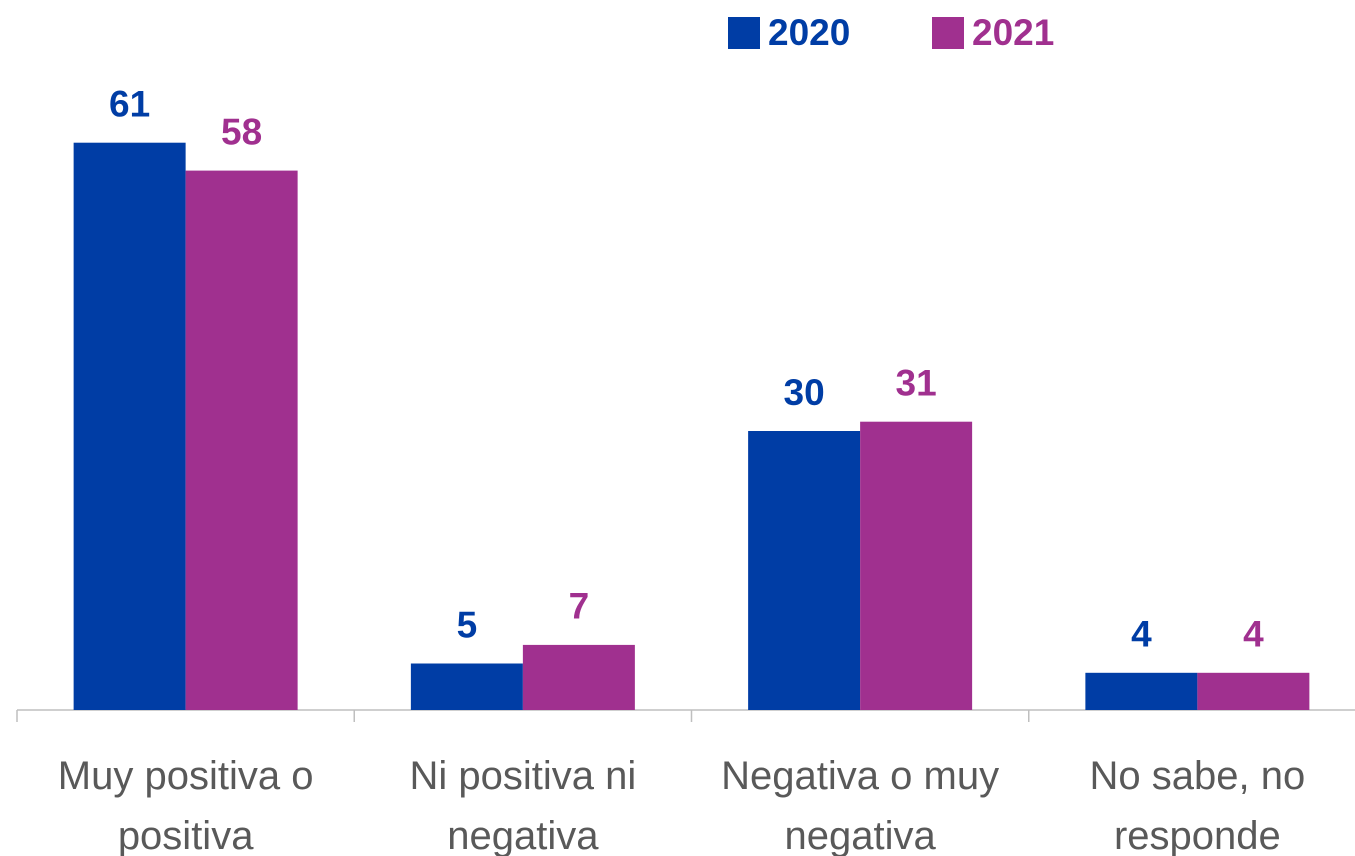 This screenshot has height=856, width=1355. What do you see at coordinates (241, 131) in the screenshot?
I see `data-label: 58` at bounding box center [241, 131].